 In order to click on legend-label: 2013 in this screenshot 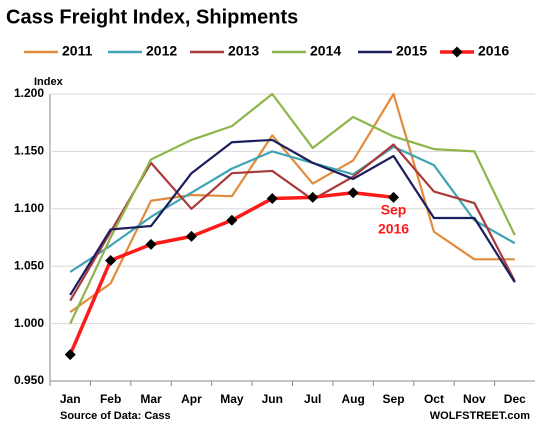, I will do `click(243, 51)`.